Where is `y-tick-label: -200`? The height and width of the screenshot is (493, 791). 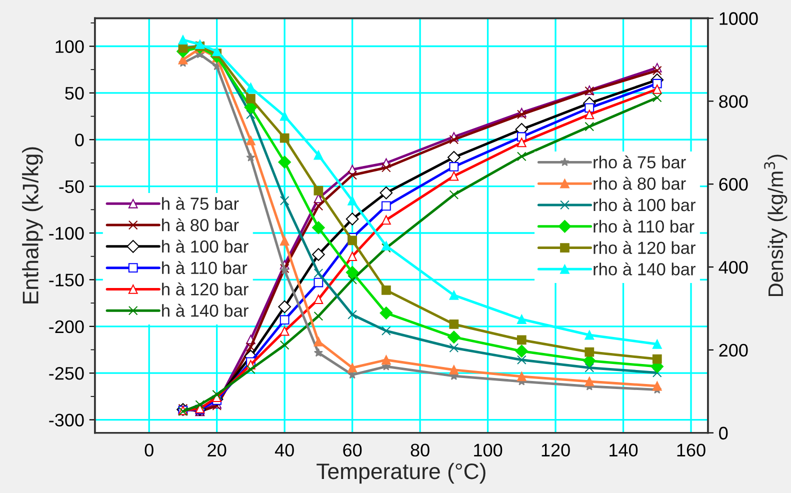
y-tick-label: -200 is located at coordinates (66, 327).